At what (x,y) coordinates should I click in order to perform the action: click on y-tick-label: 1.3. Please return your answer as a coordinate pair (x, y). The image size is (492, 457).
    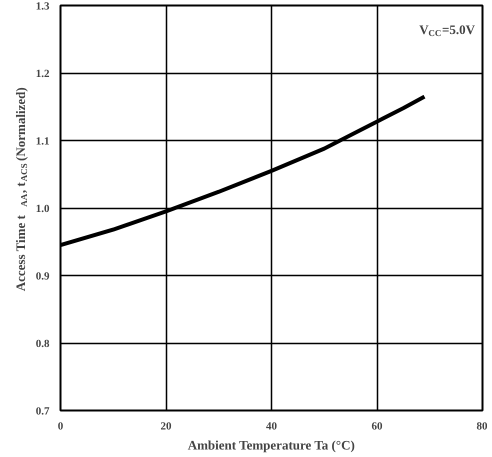
    Looking at the image, I should click on (43, 6).